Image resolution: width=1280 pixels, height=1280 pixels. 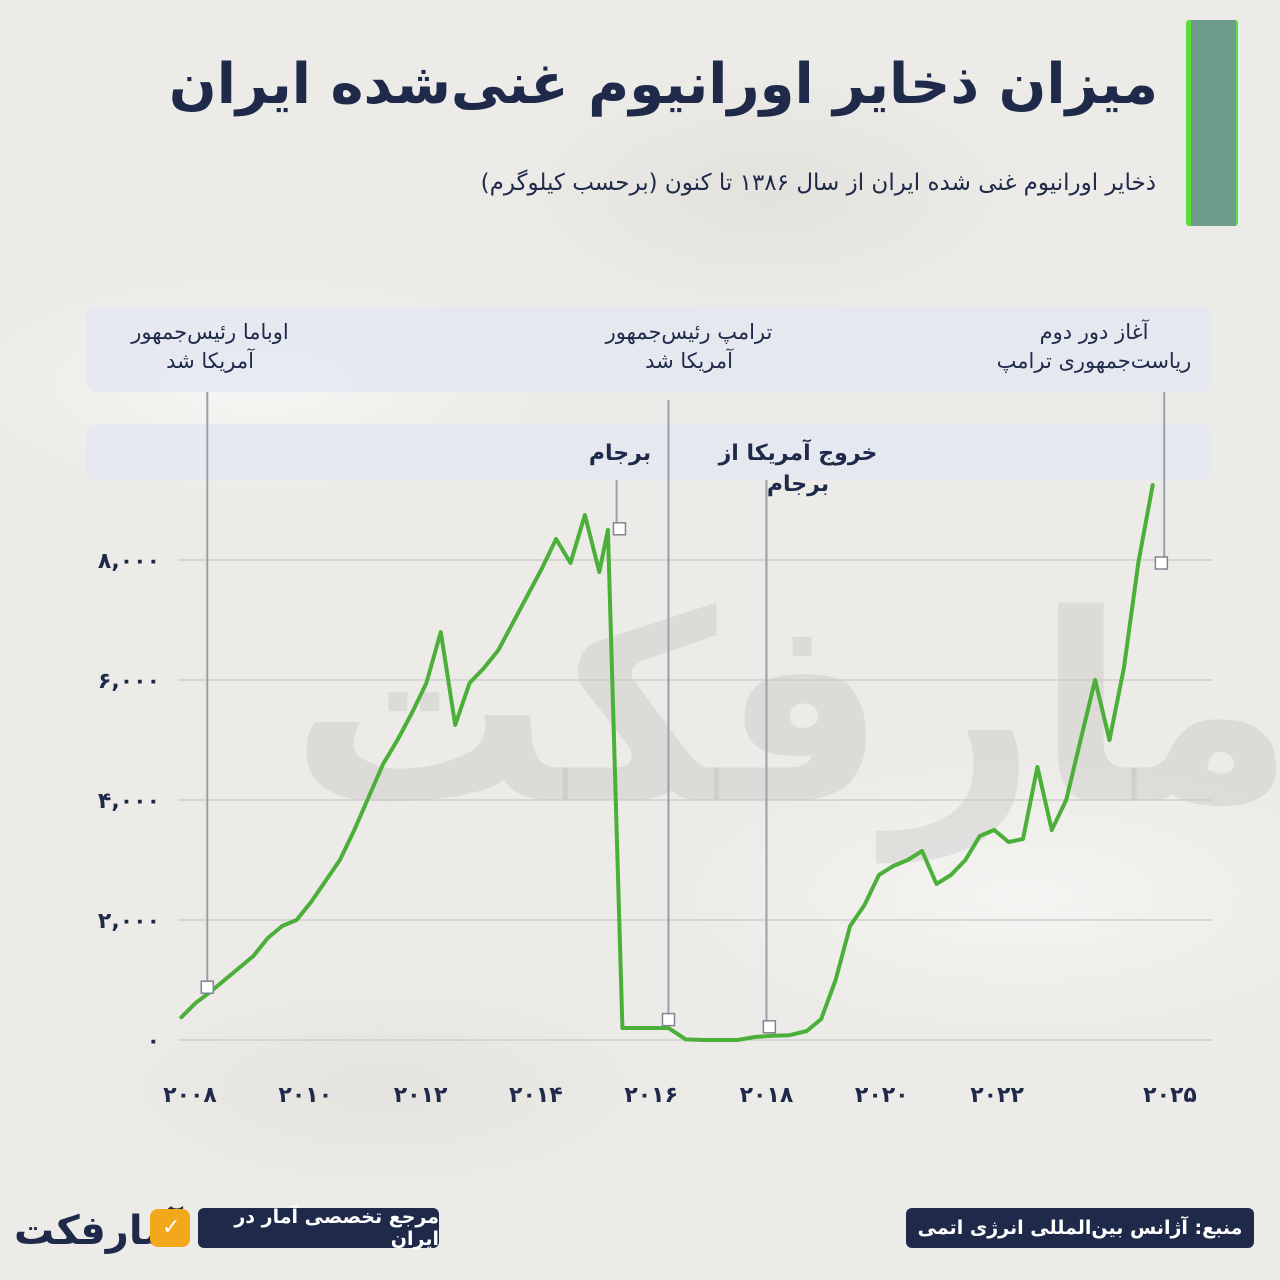 What do you see at coordinates (997, 1095) in the screenshot?
I see `x-tick-label: ۲۰۲۲` at bounding box center [997, 1095].